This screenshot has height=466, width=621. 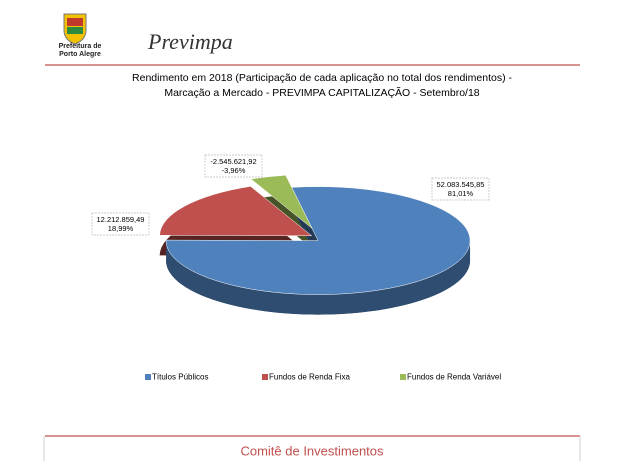 I want to click on data-label: -2.545.621,92, so click(x=233, y=161).